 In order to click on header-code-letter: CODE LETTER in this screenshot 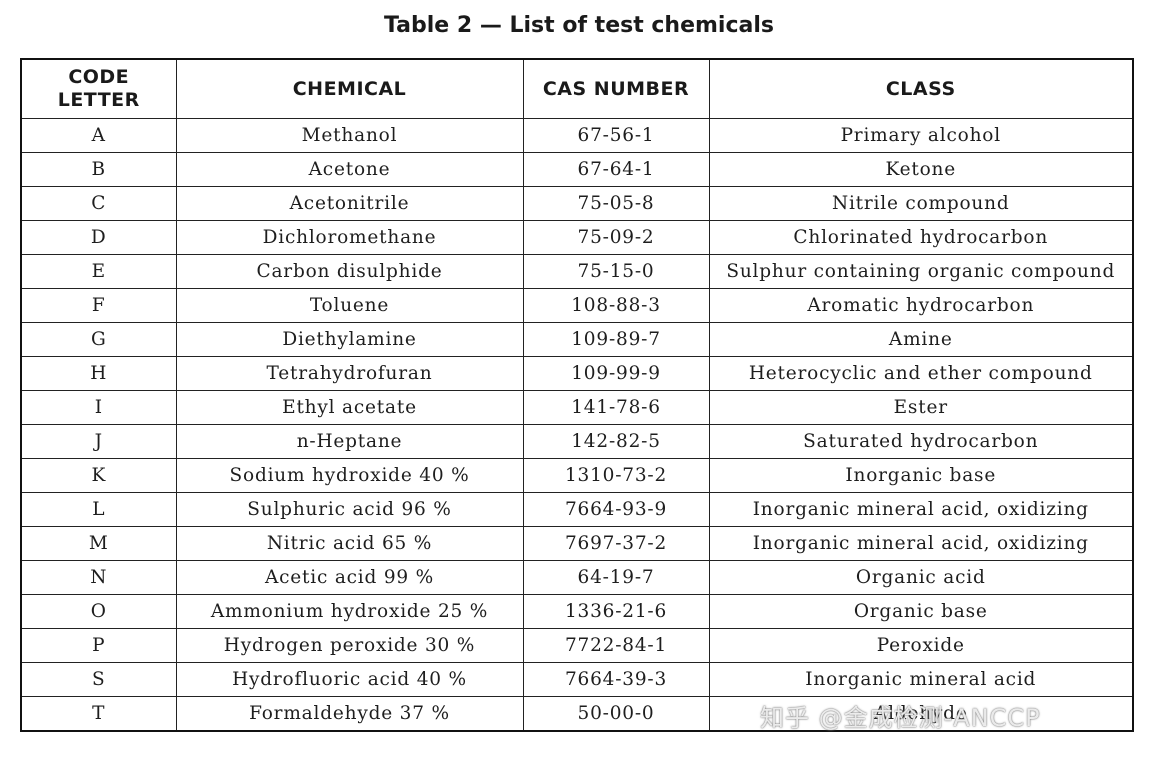, I will do `click(98, 88)`.